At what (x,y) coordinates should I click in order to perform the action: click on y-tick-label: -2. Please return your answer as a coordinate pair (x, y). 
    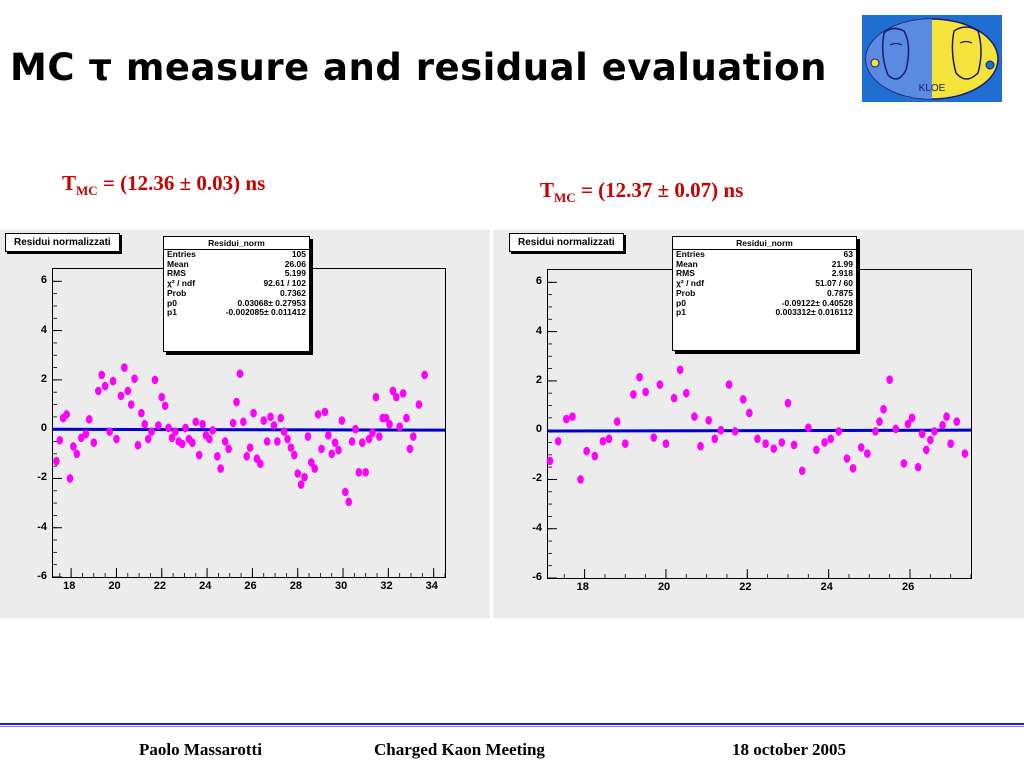
    Looking at the image, I should click on (42, 477).